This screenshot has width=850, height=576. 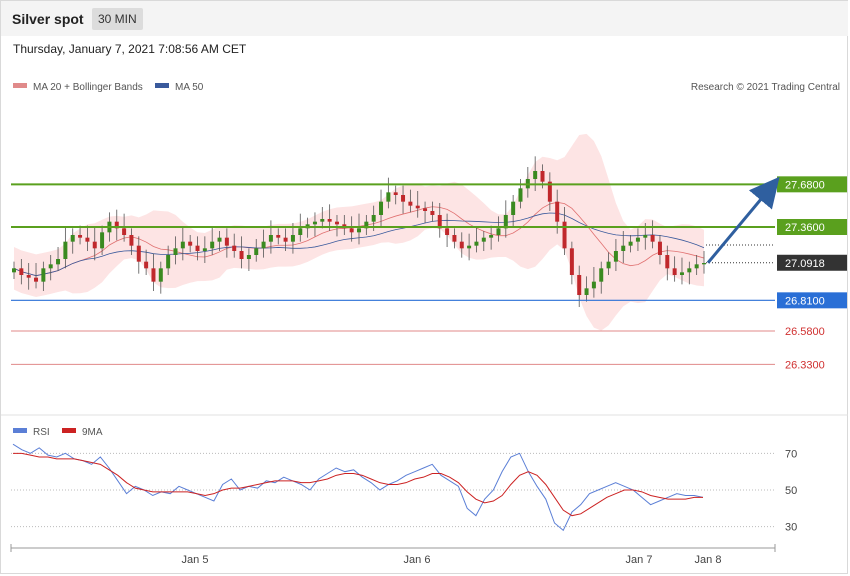 What do you see at coordinates (189, 87) in the screenshot?
I see `ma50-legend-label: MA 50` at bounding box center [189, 87].